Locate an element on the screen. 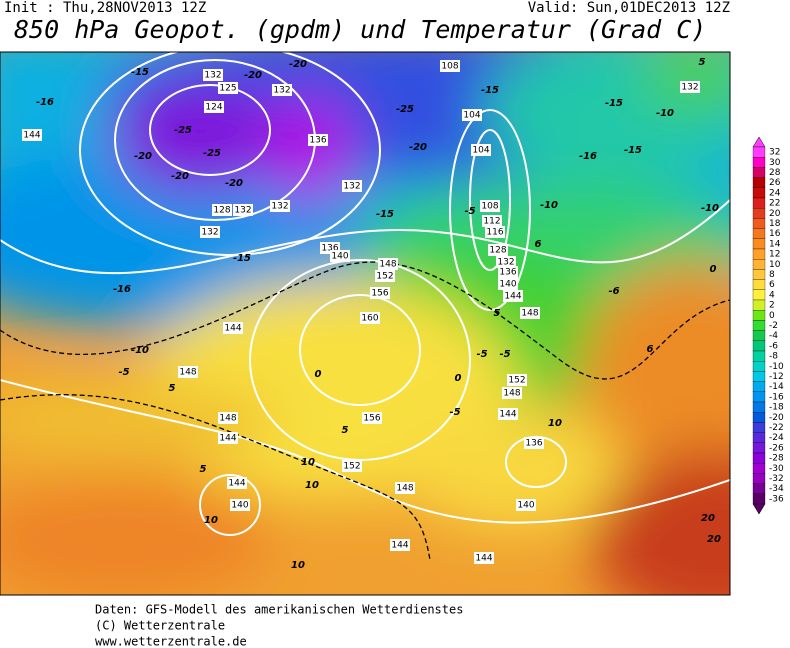 The height and width of the screenshot is (648, 790). scale-label: -2 is located at coordinates (773, 326).